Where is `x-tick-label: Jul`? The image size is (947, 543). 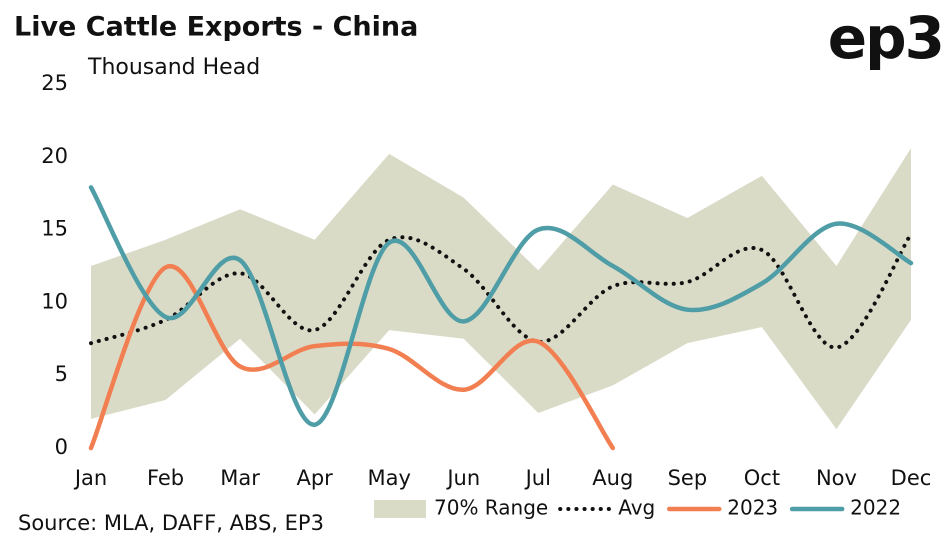
x-tick-label: Jul is located at coordinates (537, 478).